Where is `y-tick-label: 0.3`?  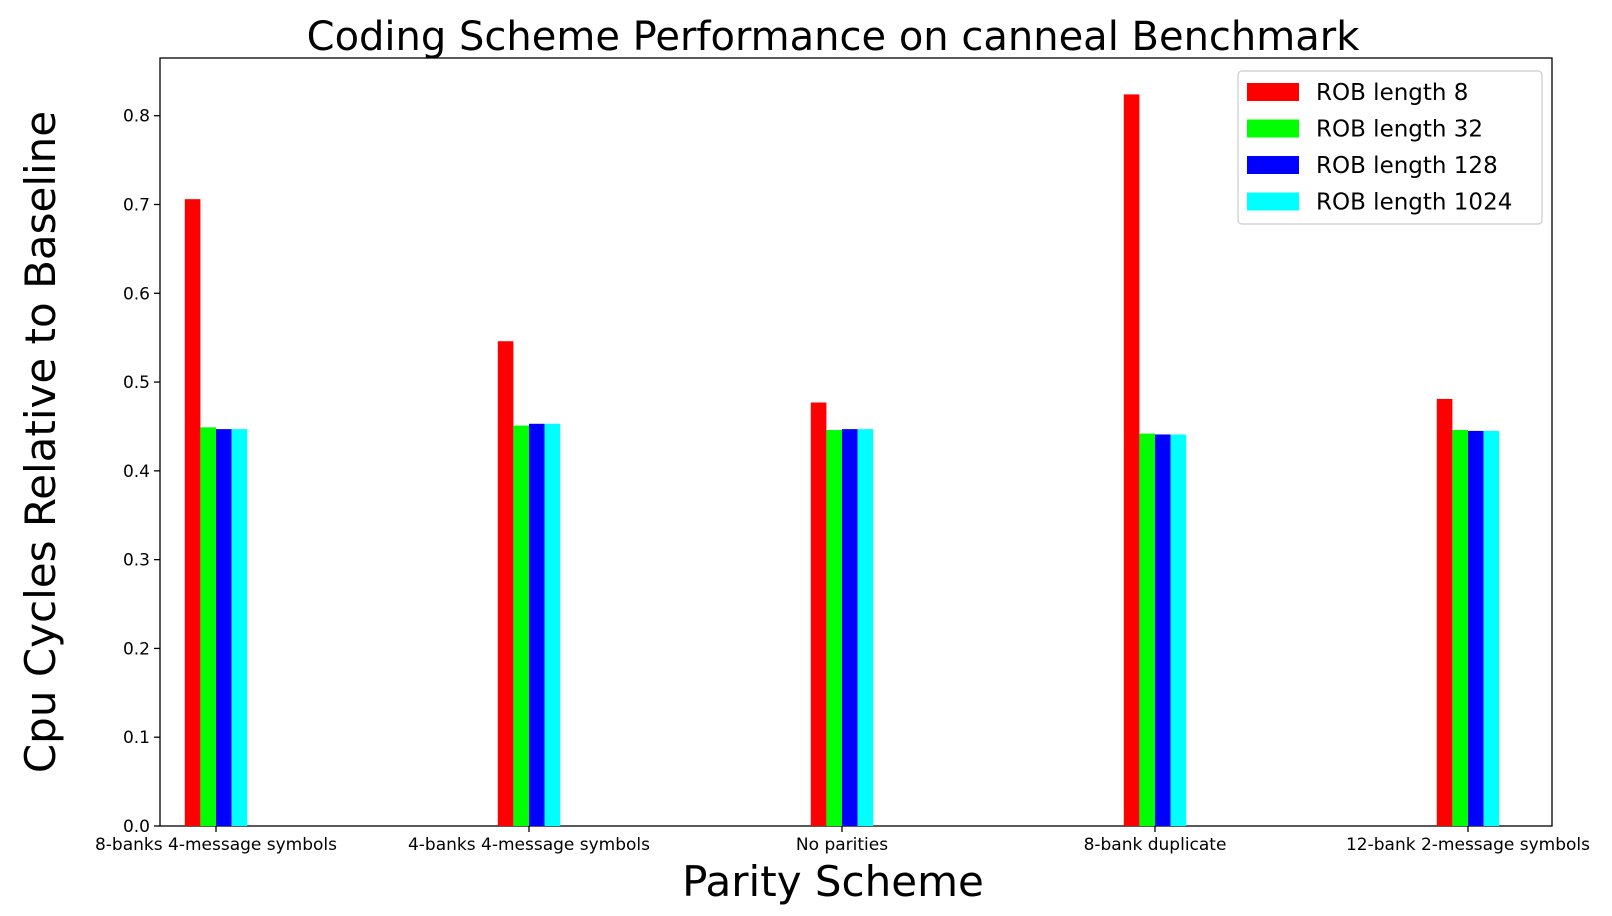
y-tick-label: 0.3 is located at coordinates (136, 561).